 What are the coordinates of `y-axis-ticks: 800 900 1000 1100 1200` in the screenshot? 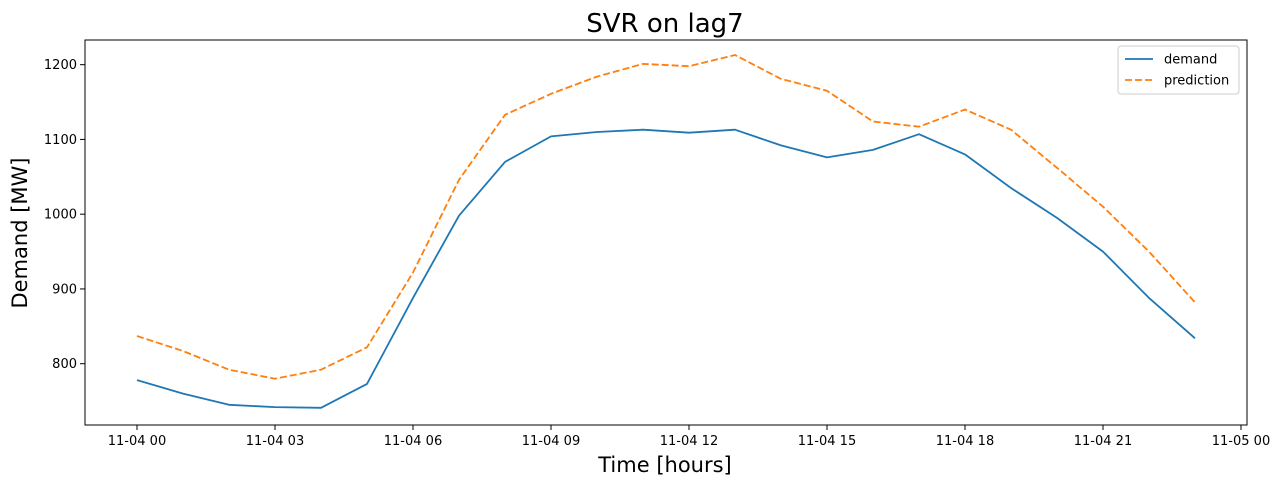 It's located at (64, 215).